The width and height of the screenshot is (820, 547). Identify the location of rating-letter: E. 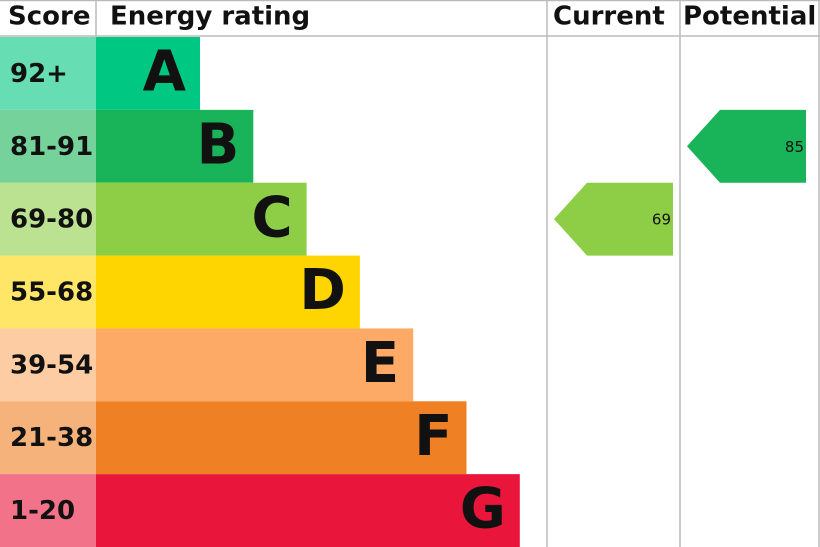
(380, 363).